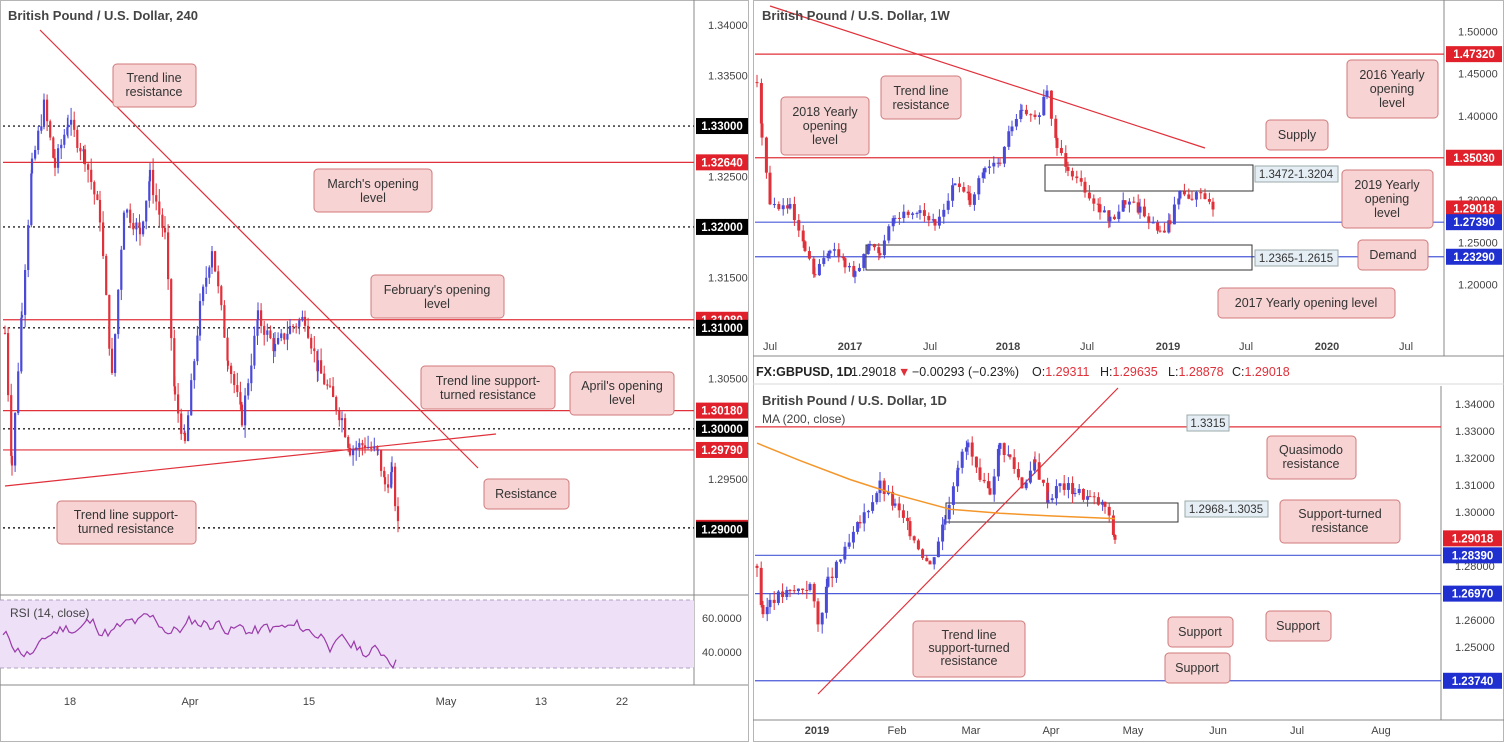 This screenshot has height=743, width=1506. Describe the element at coordinates (722, 653) in the screenshot. I see `rsi-tick-40: 40.0000` at that location.